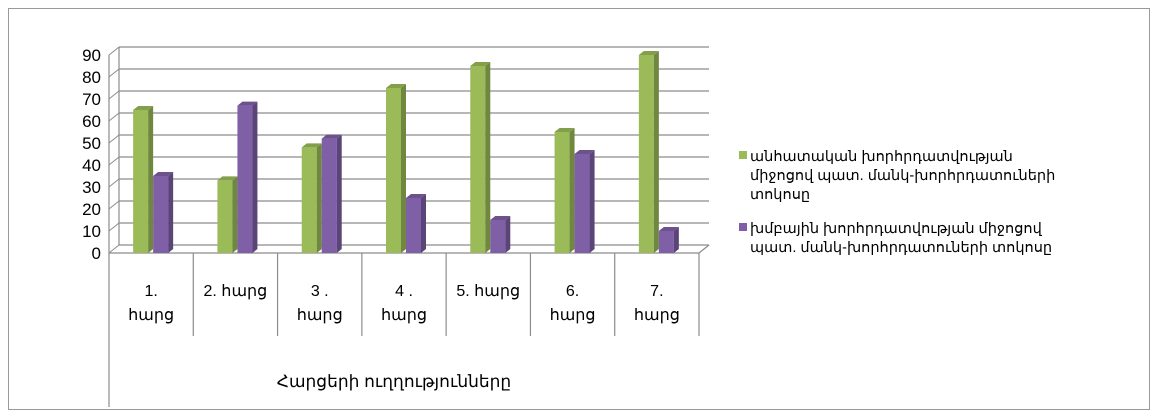 The width and height of the screenshot is (1160, 419). What do you see at coordinates (91, 165) in the screenshot?
I see `y-tick-label: 40` at bounding box center [91, 165].